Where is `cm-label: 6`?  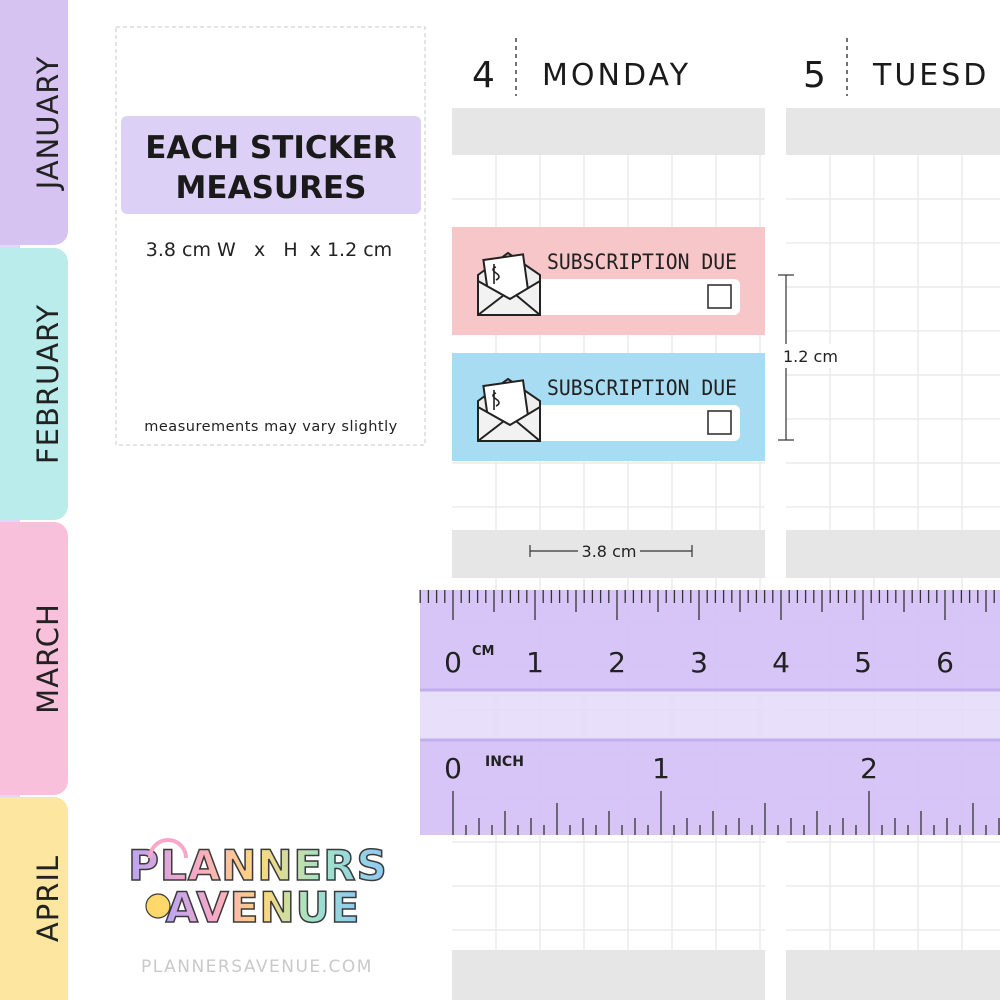 cm-label: 6 is located at coordinates (945, 662).